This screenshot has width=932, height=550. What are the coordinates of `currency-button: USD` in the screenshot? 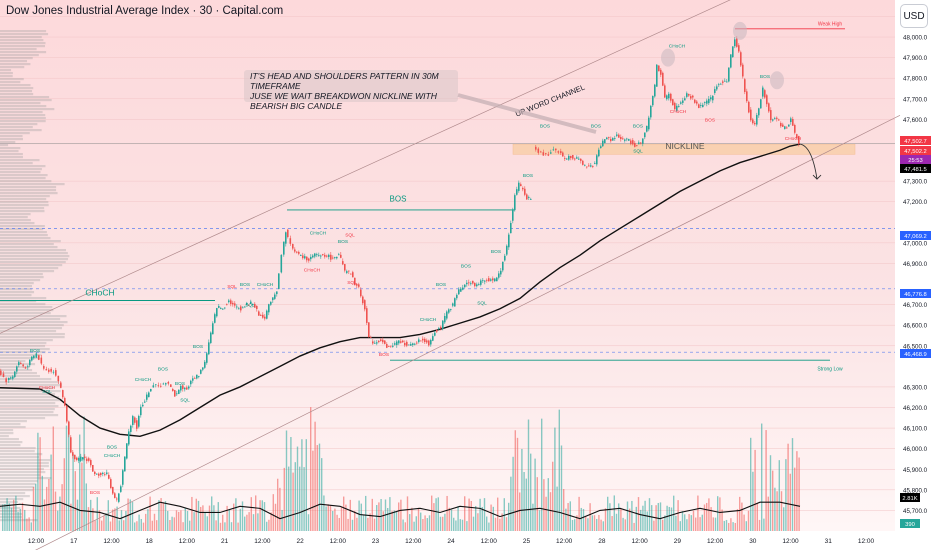 It's located at (914, 16).